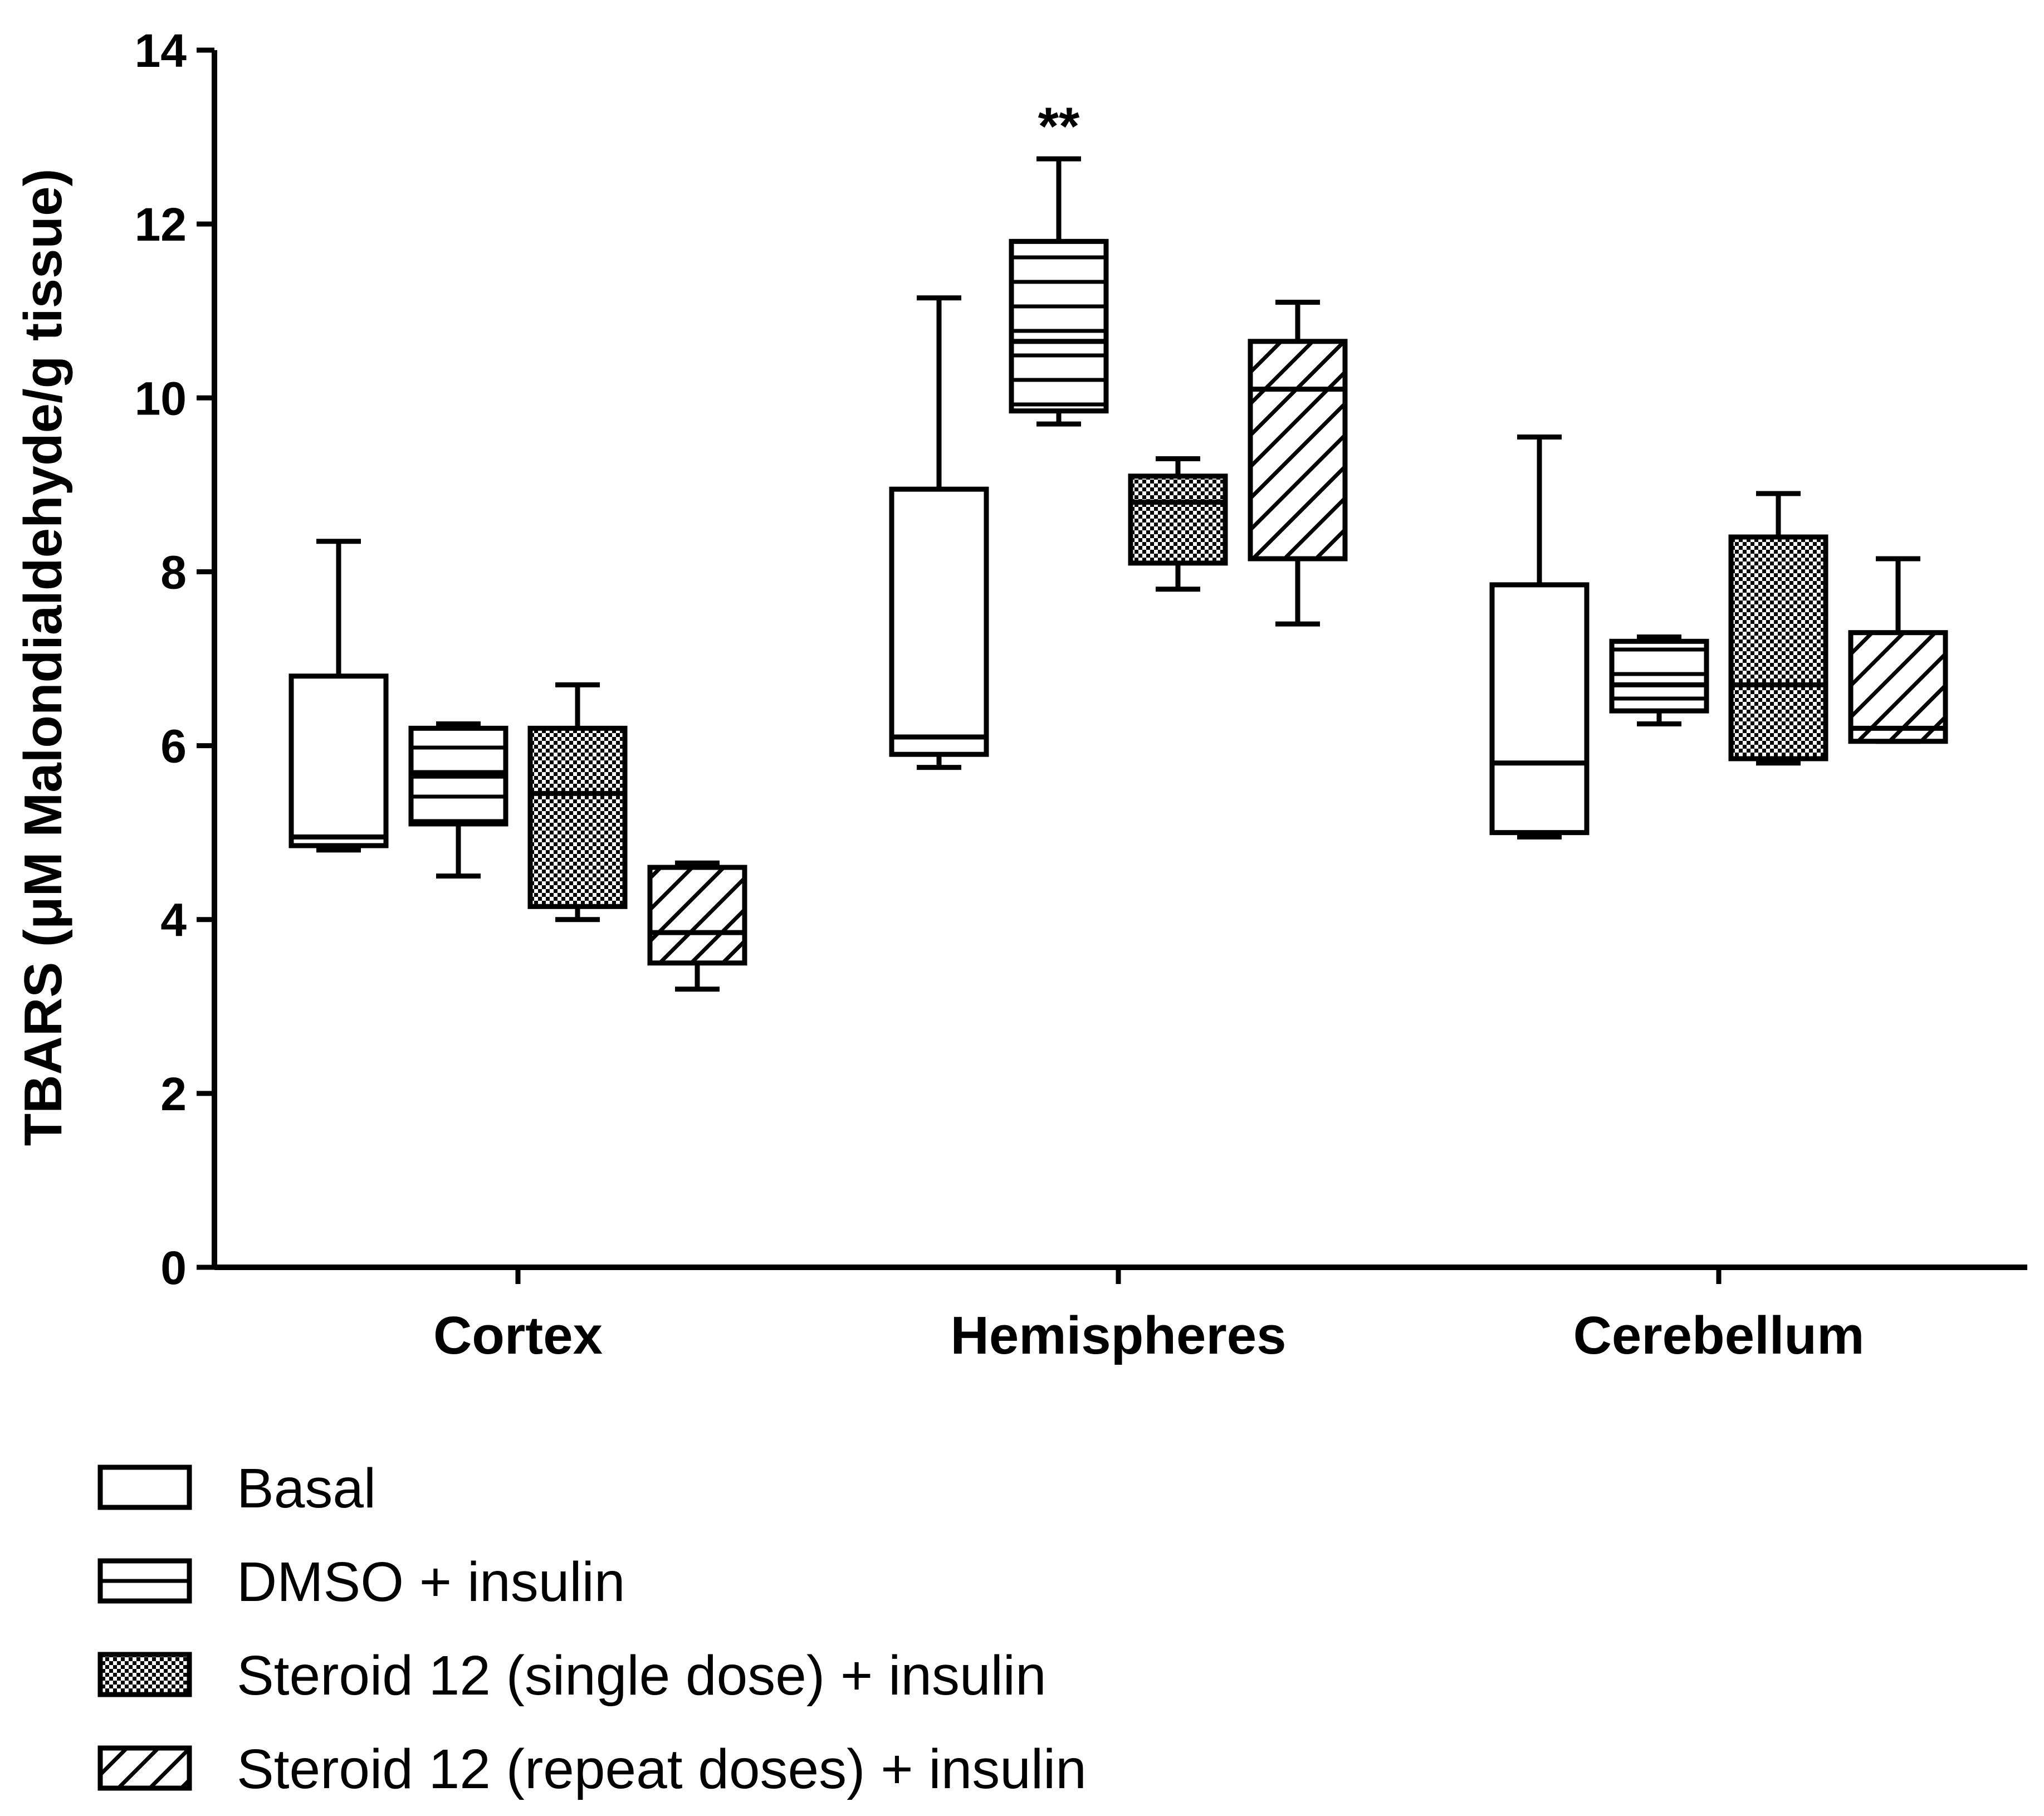  I want to click on y-tick-label: 2, so click(173, 1094).